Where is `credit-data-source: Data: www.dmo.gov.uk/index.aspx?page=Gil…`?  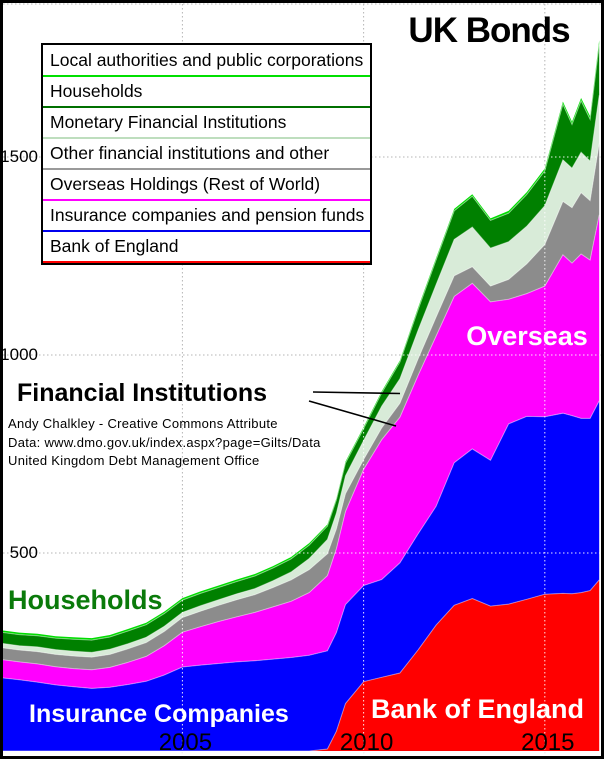 credit-data-source: Data: www.dmo.gov.uk/index.aspx?page=Gil… is located at coordinates (164, 442).